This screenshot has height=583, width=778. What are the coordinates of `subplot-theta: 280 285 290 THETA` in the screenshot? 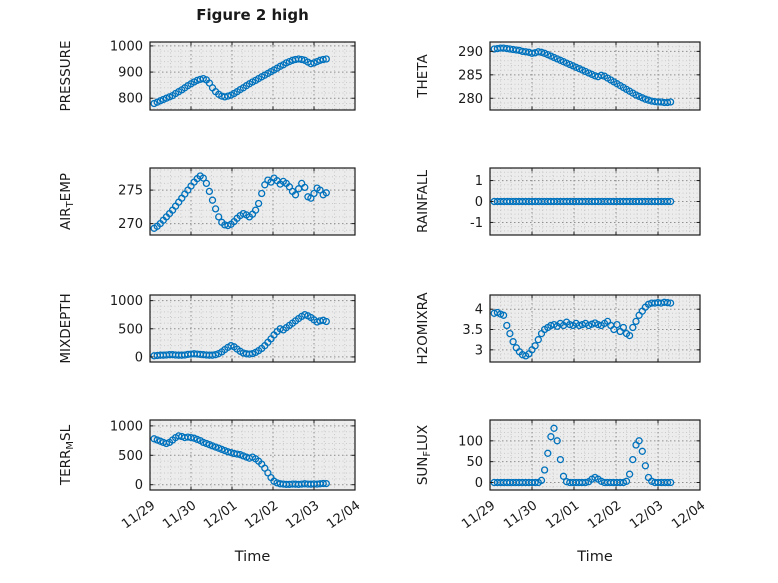 It's located at (558, 76).